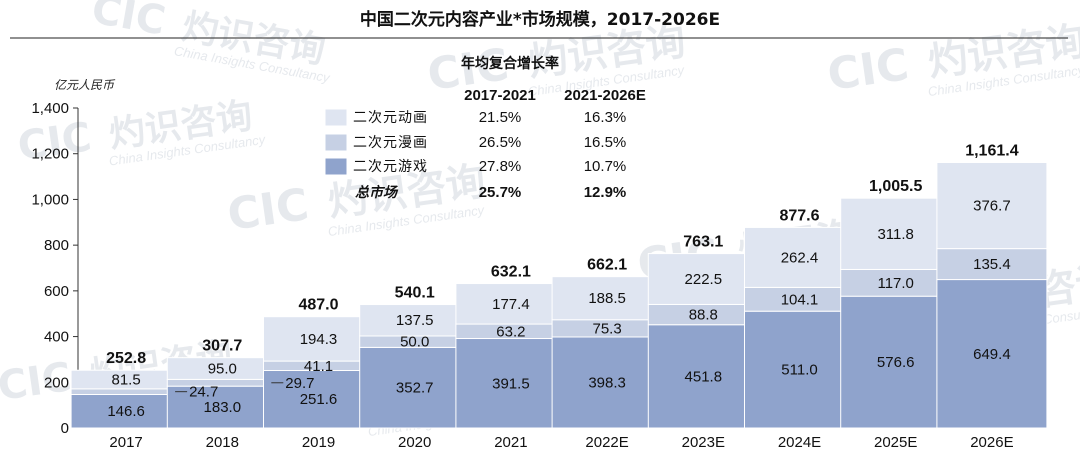 The image size is (1080, 462). I want to click on segment-label: 511.0, so click(799, 370).